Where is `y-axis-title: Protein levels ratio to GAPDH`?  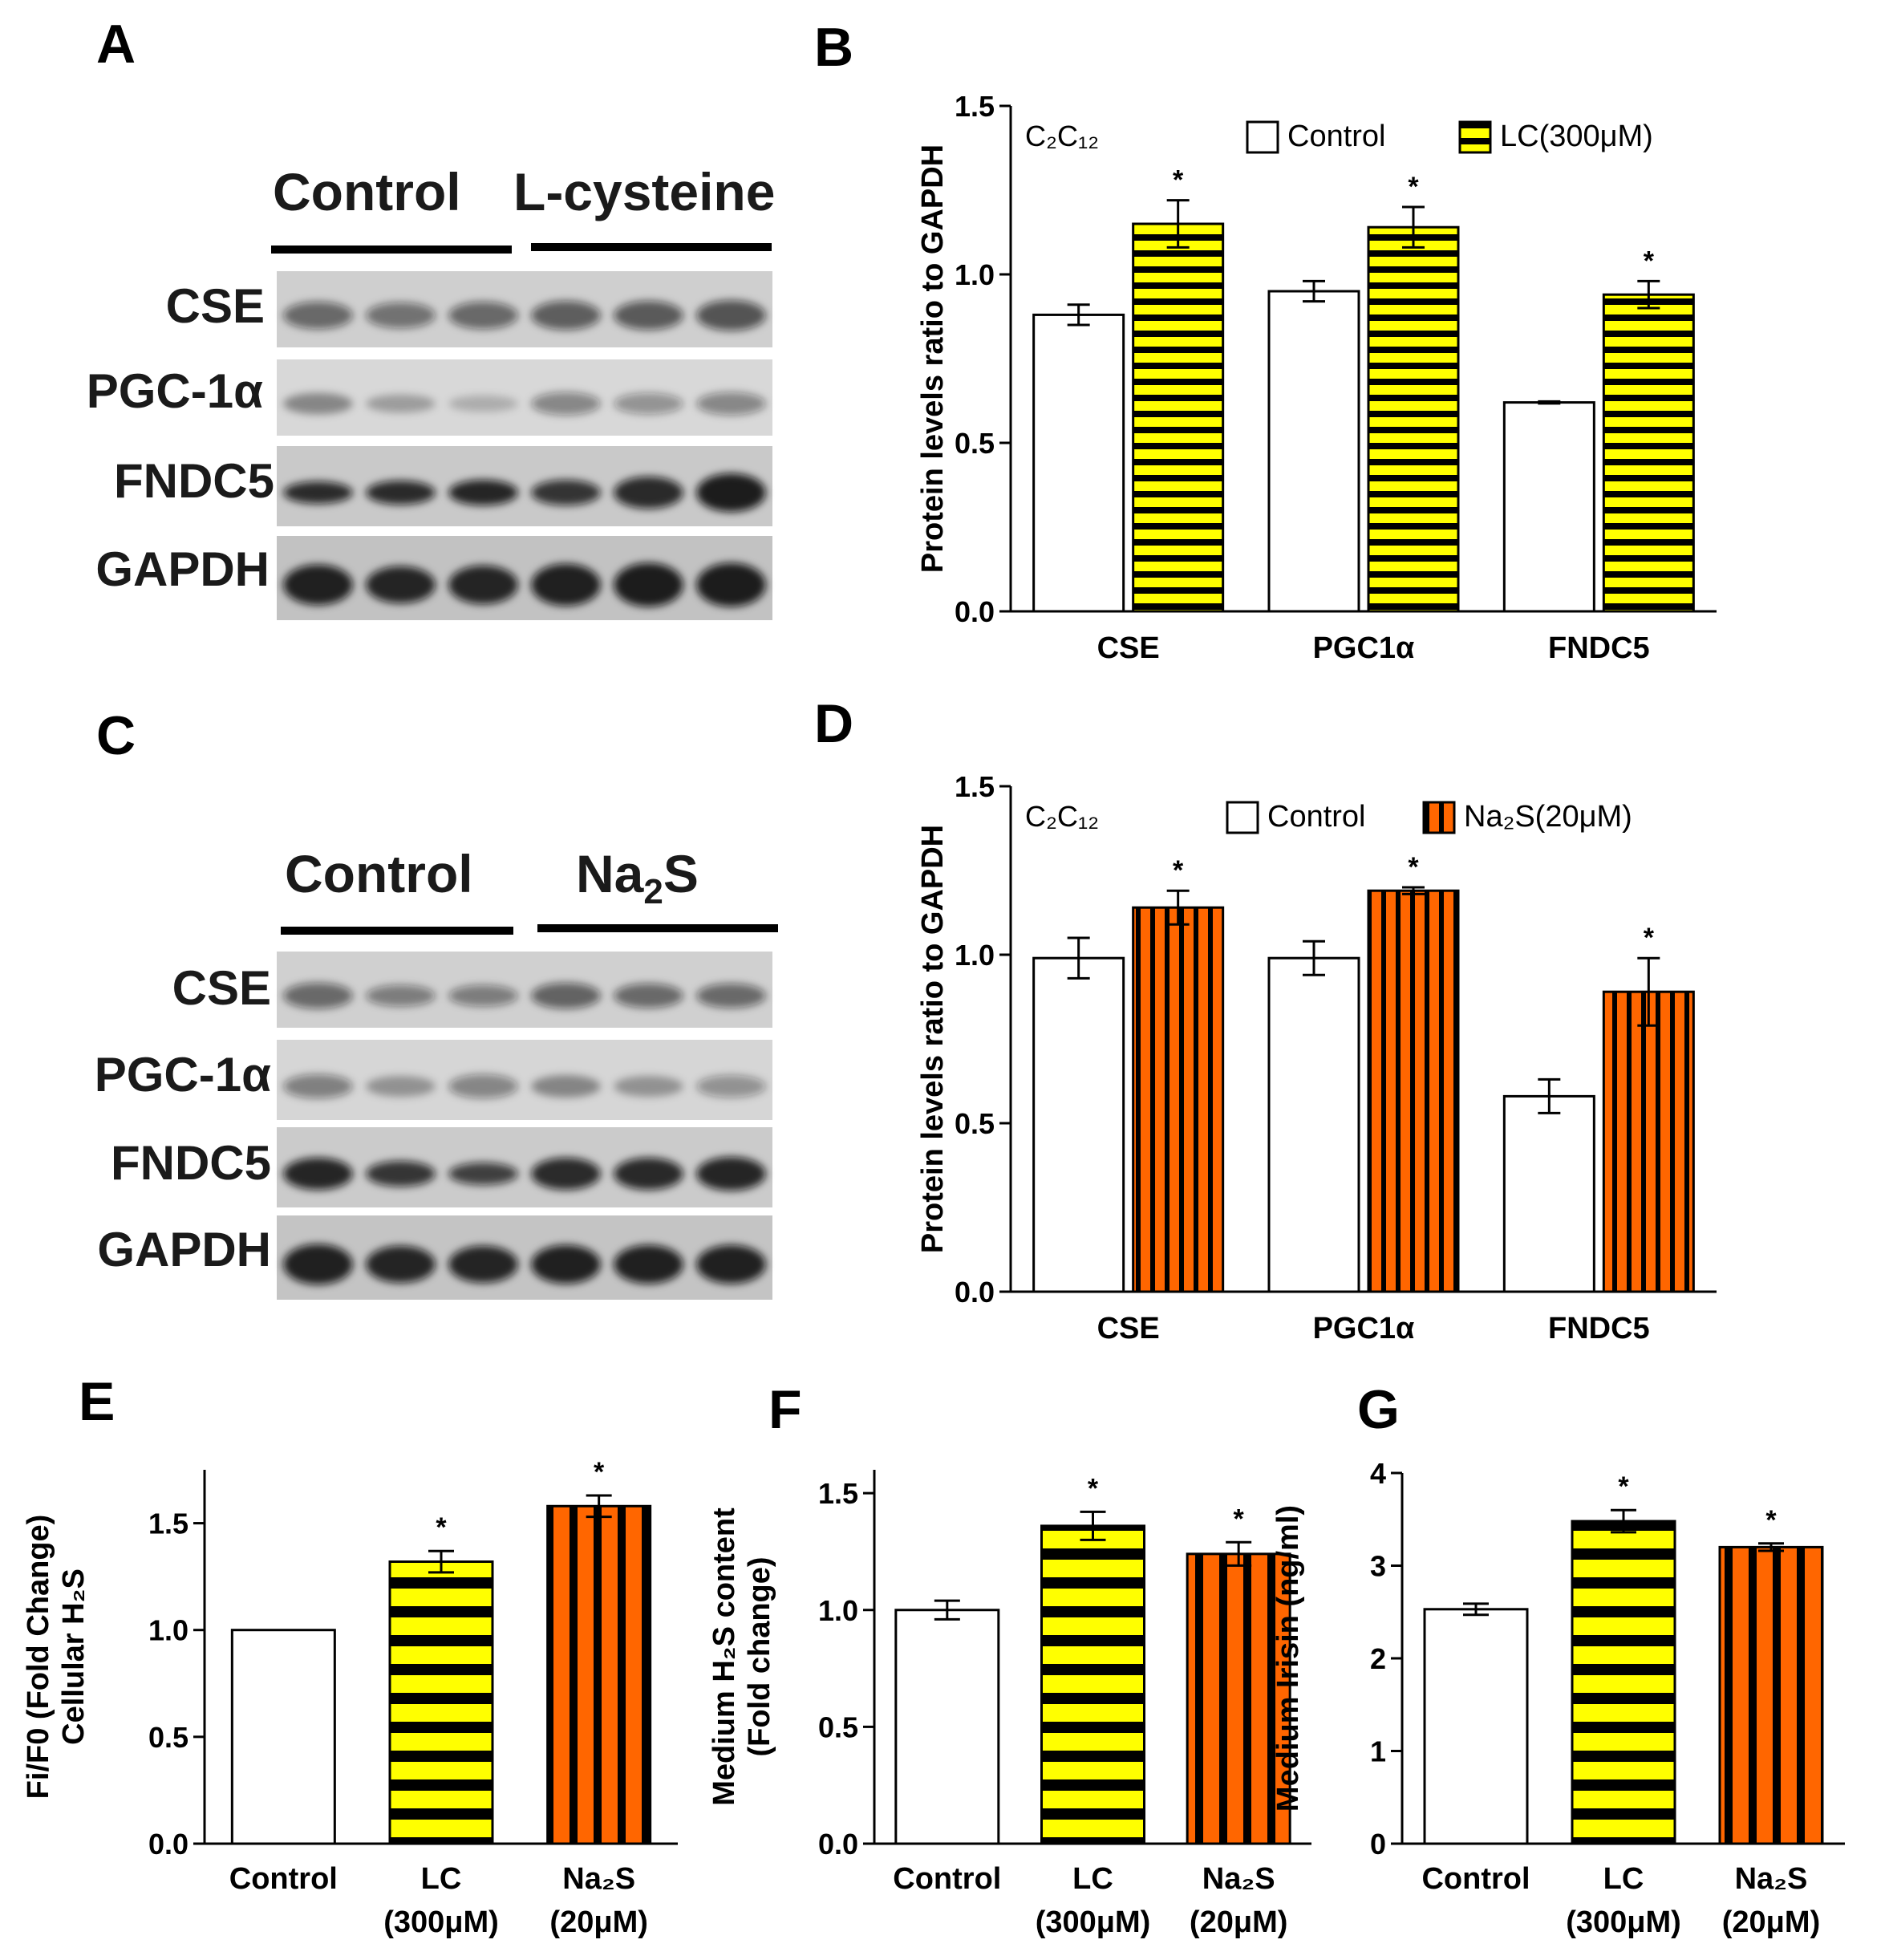 y-axis-title: Protein levels ratio to GAPDH is located at coordinates (933, 1039).